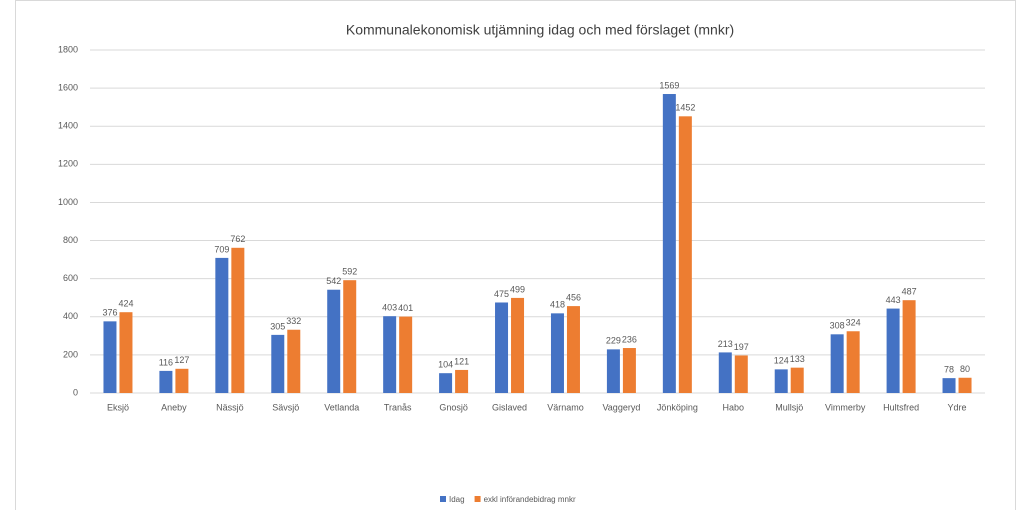  Describe the element at coordinates (509, 407) in the screenshot. I see `x-tick-label: Gislaved` at that location.